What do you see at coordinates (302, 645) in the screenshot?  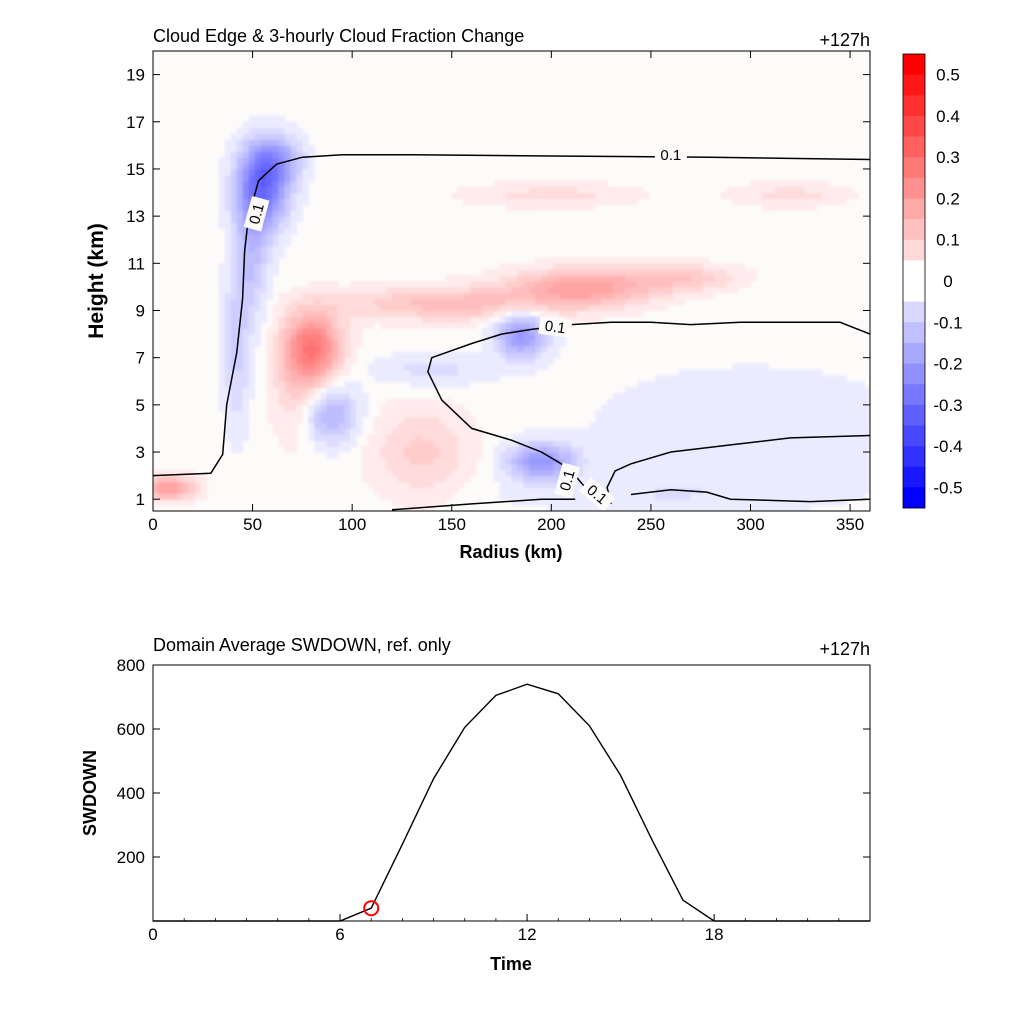 I see `line-title: Domain Average SWDOWN, ref. only` at bounding box center [302, 645].